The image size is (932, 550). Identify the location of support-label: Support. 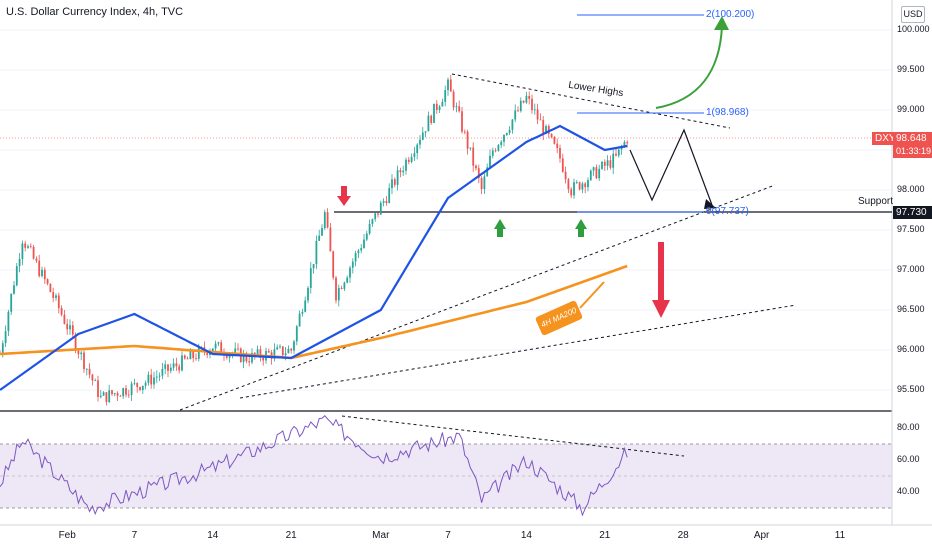
(876, 201).